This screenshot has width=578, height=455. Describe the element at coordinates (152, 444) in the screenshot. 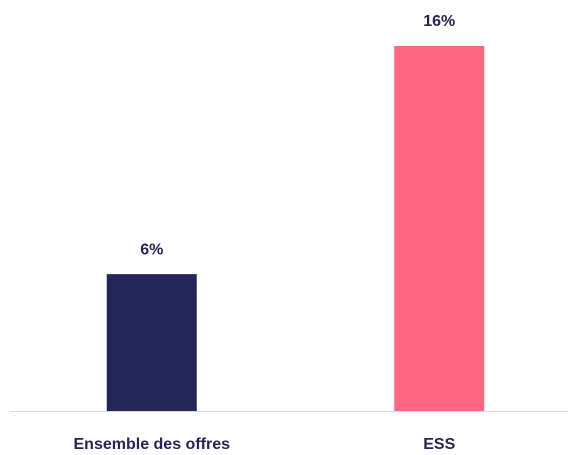

I see `x-tick-label: Ensemble des offres` at that location.